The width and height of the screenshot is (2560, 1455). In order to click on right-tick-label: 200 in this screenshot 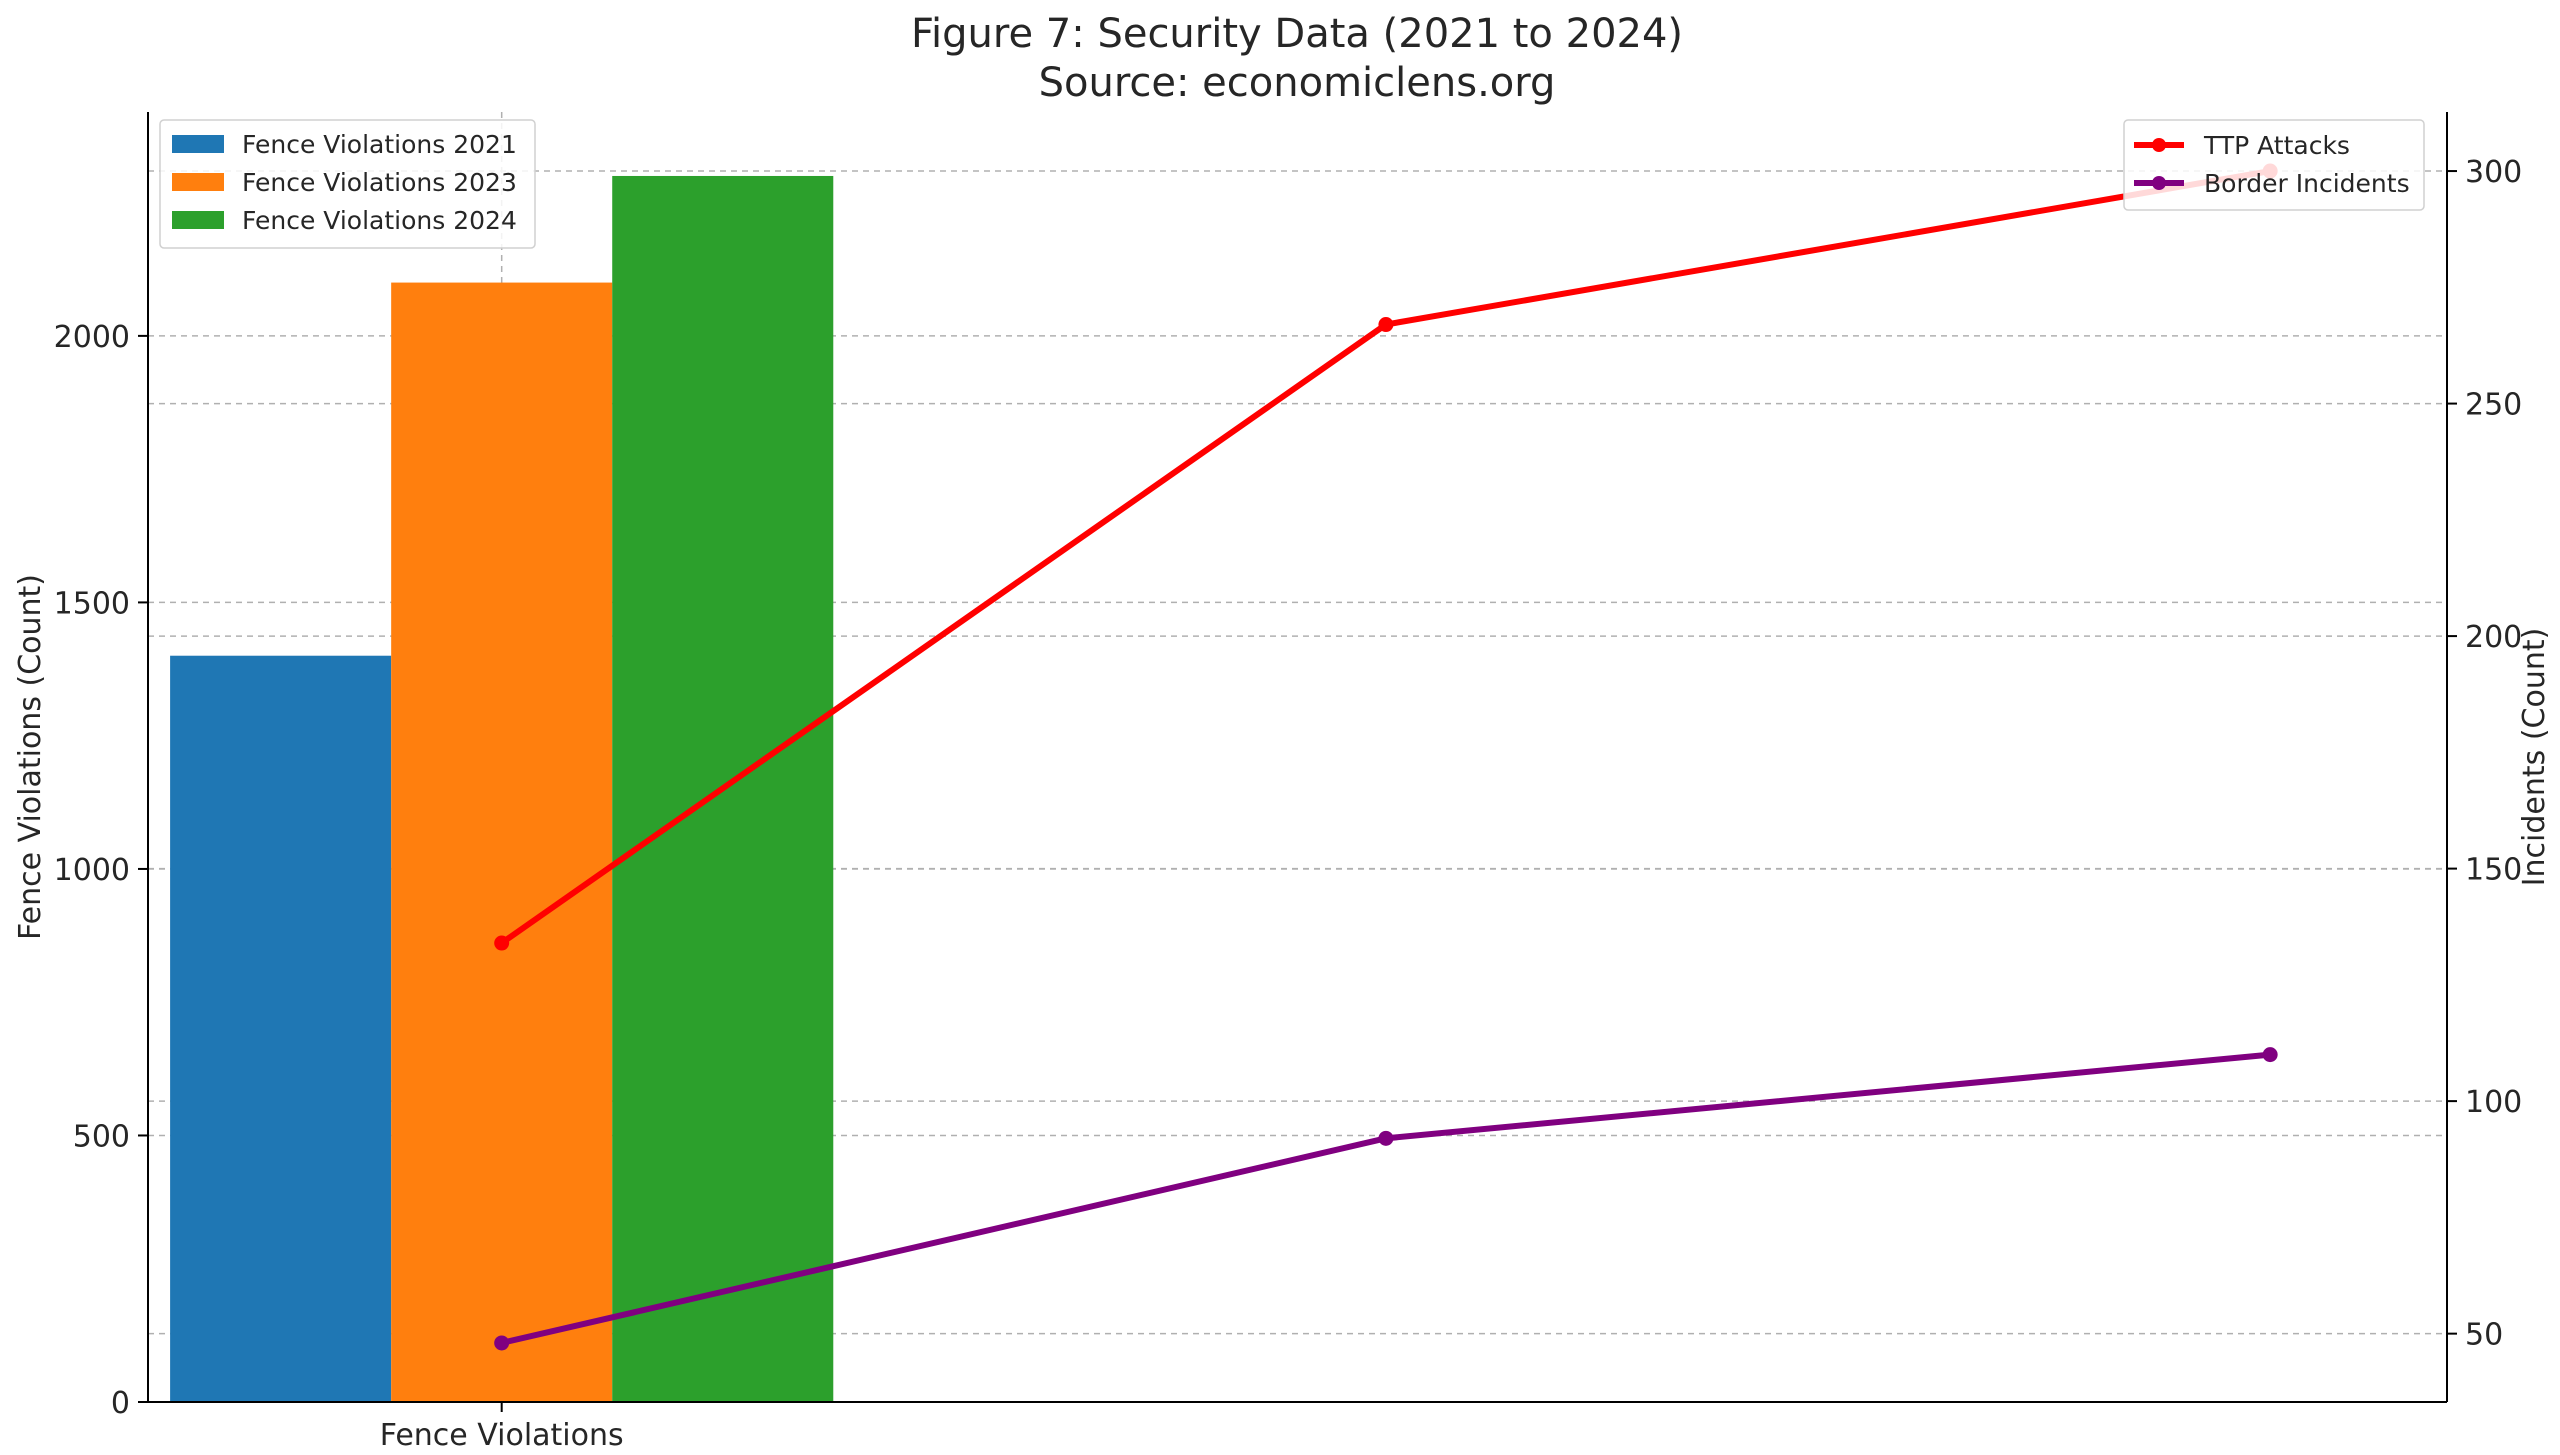, I will do `click(2493, 637)`.